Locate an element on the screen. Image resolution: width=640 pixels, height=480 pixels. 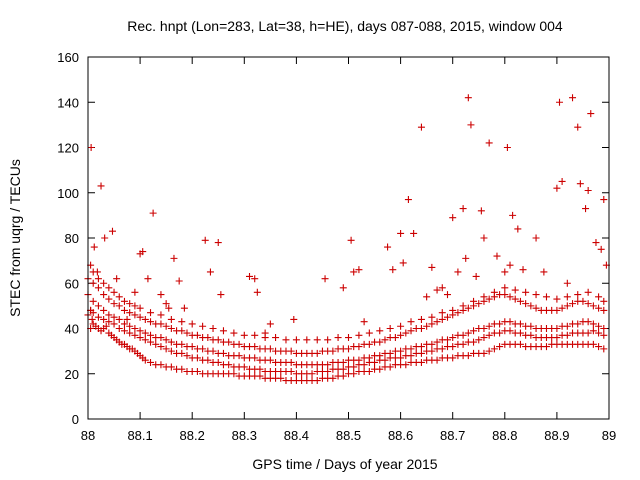
x-tick-label: 88.6 is located at coordinates (400, 435).